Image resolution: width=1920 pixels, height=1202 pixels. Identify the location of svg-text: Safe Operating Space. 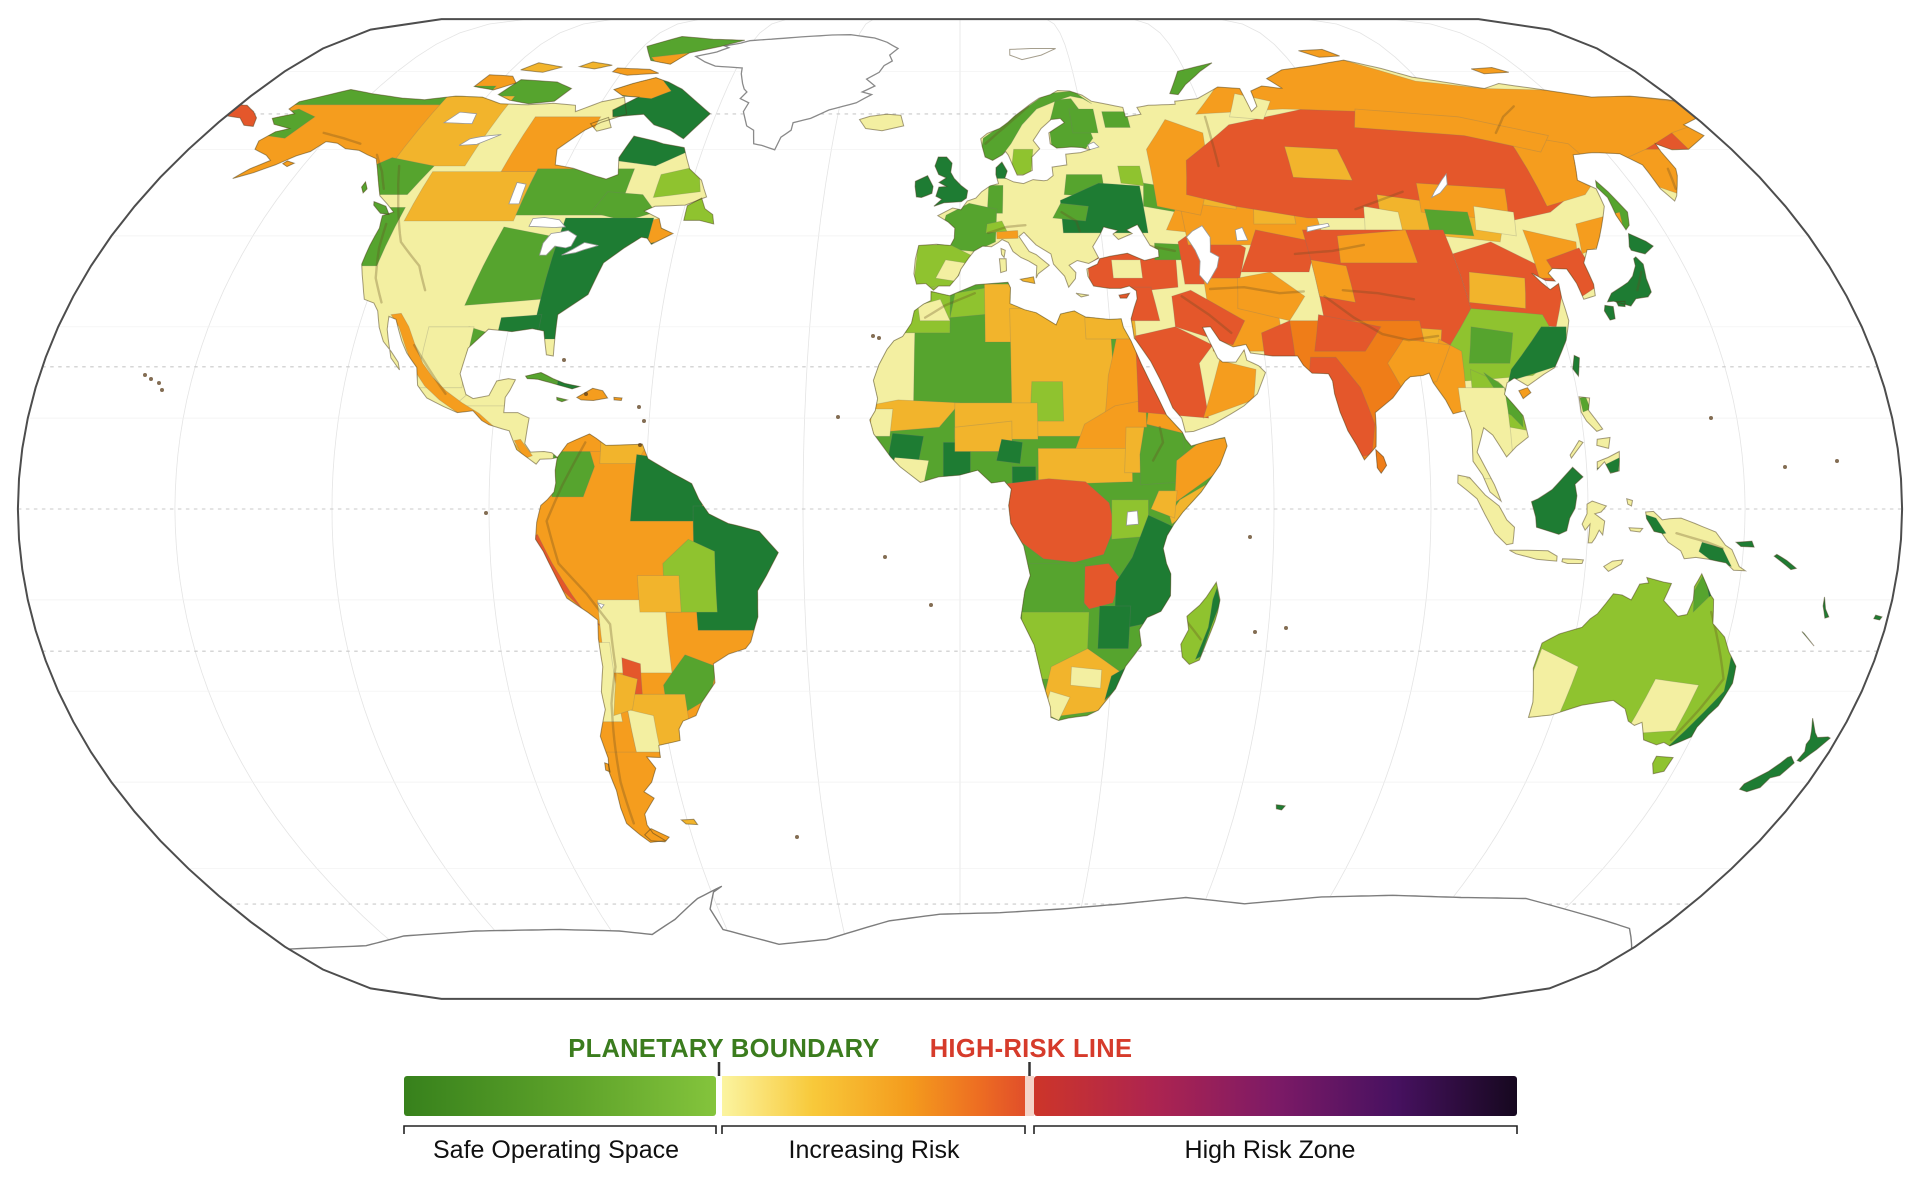
(556, 1150).